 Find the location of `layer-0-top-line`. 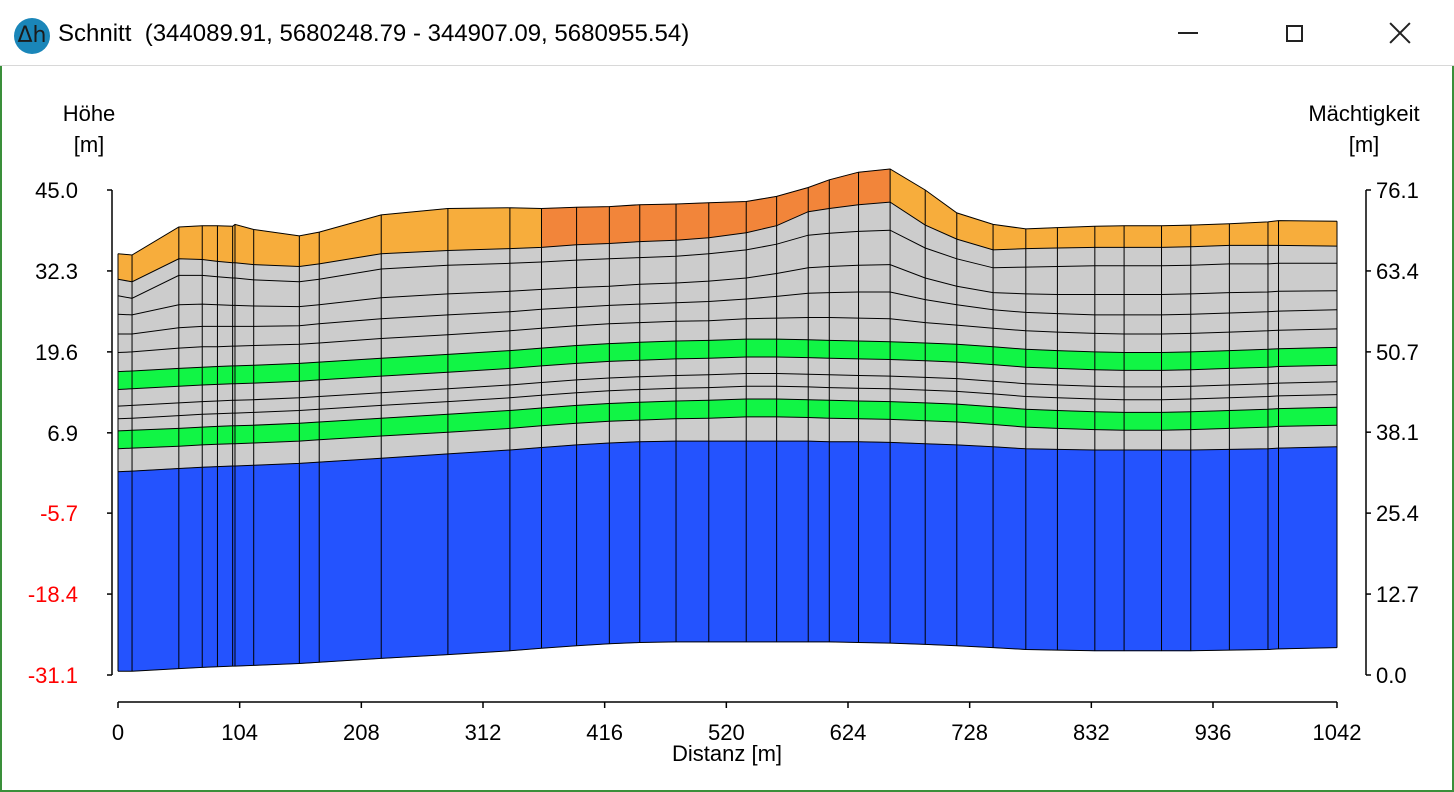

layer-0-top-line is located at coordinates (727, 212).